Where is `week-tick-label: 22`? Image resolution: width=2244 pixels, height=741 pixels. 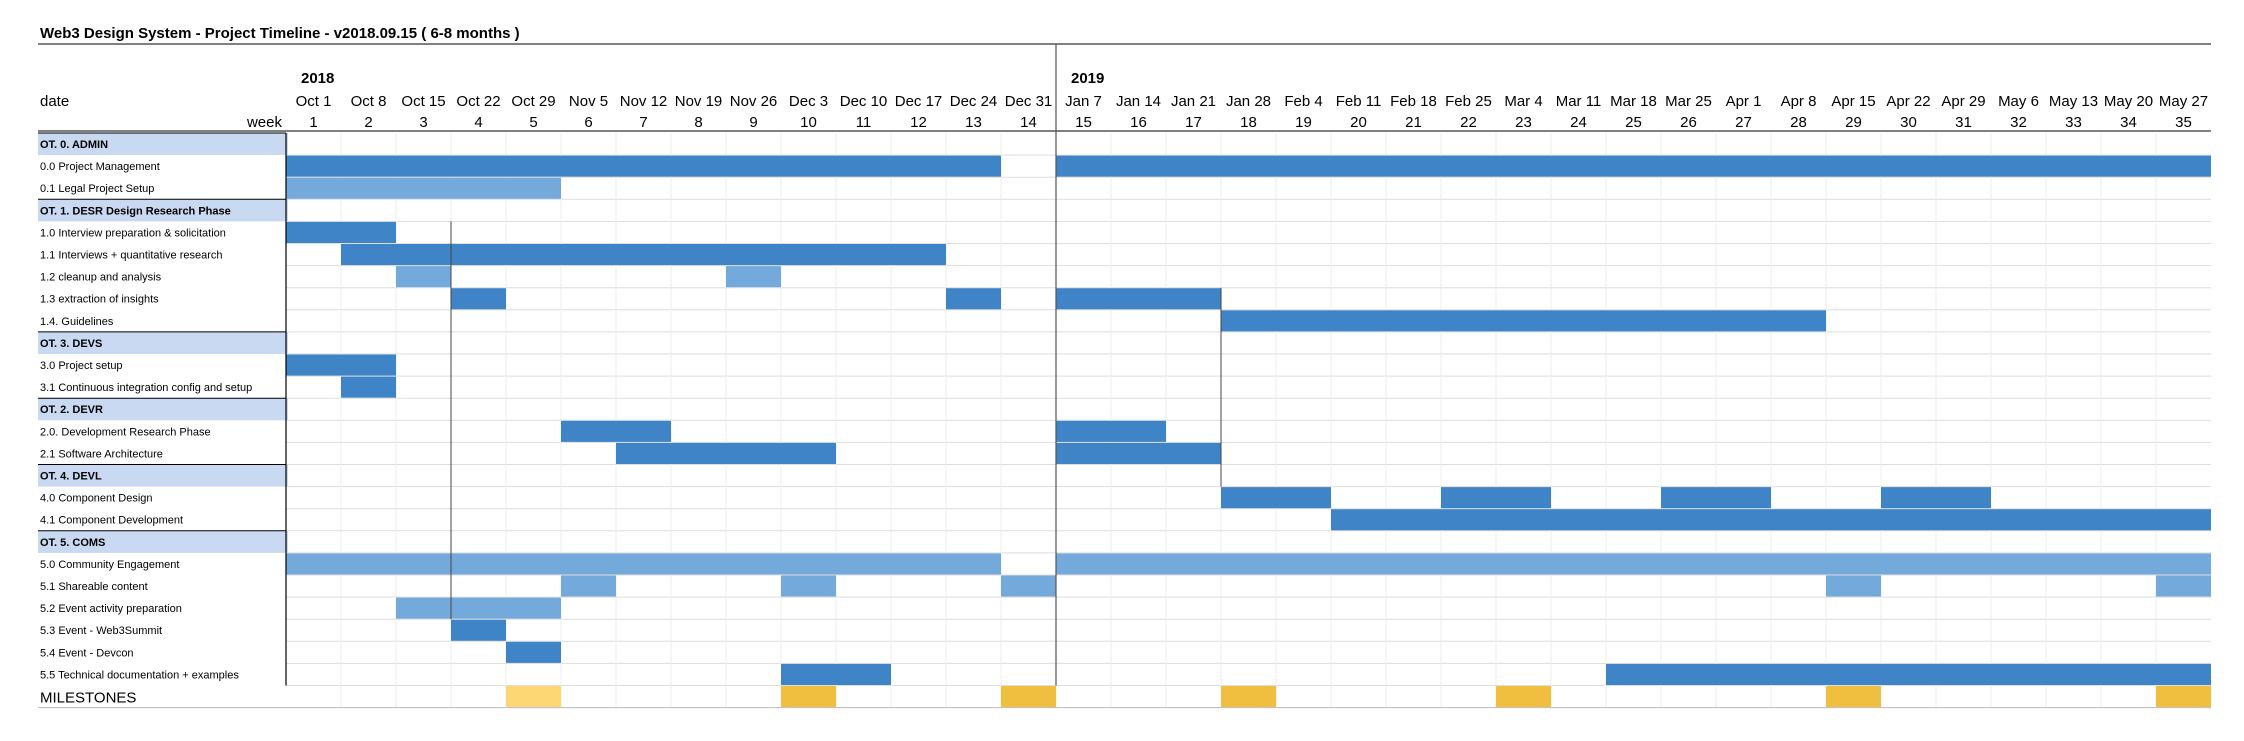
week-tick-label: 22 is located at coordinates (1468, 122).